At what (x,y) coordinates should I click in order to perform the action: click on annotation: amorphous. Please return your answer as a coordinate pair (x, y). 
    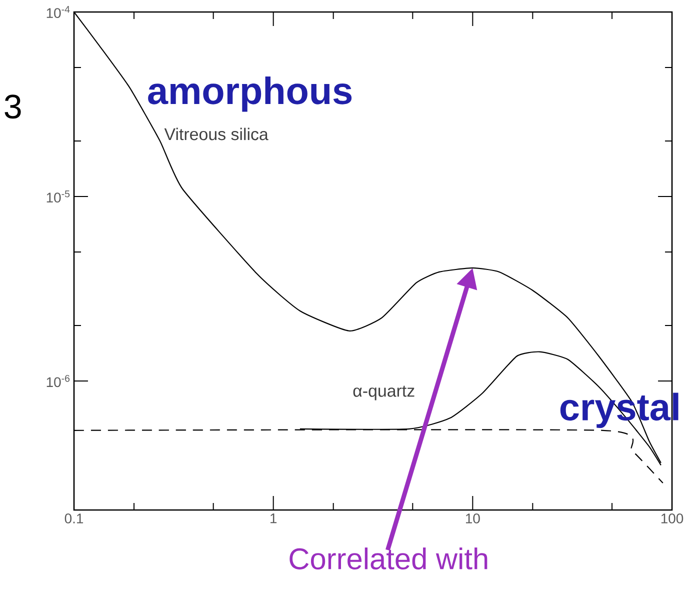
    Looking at the image, I should click on (250, 94).